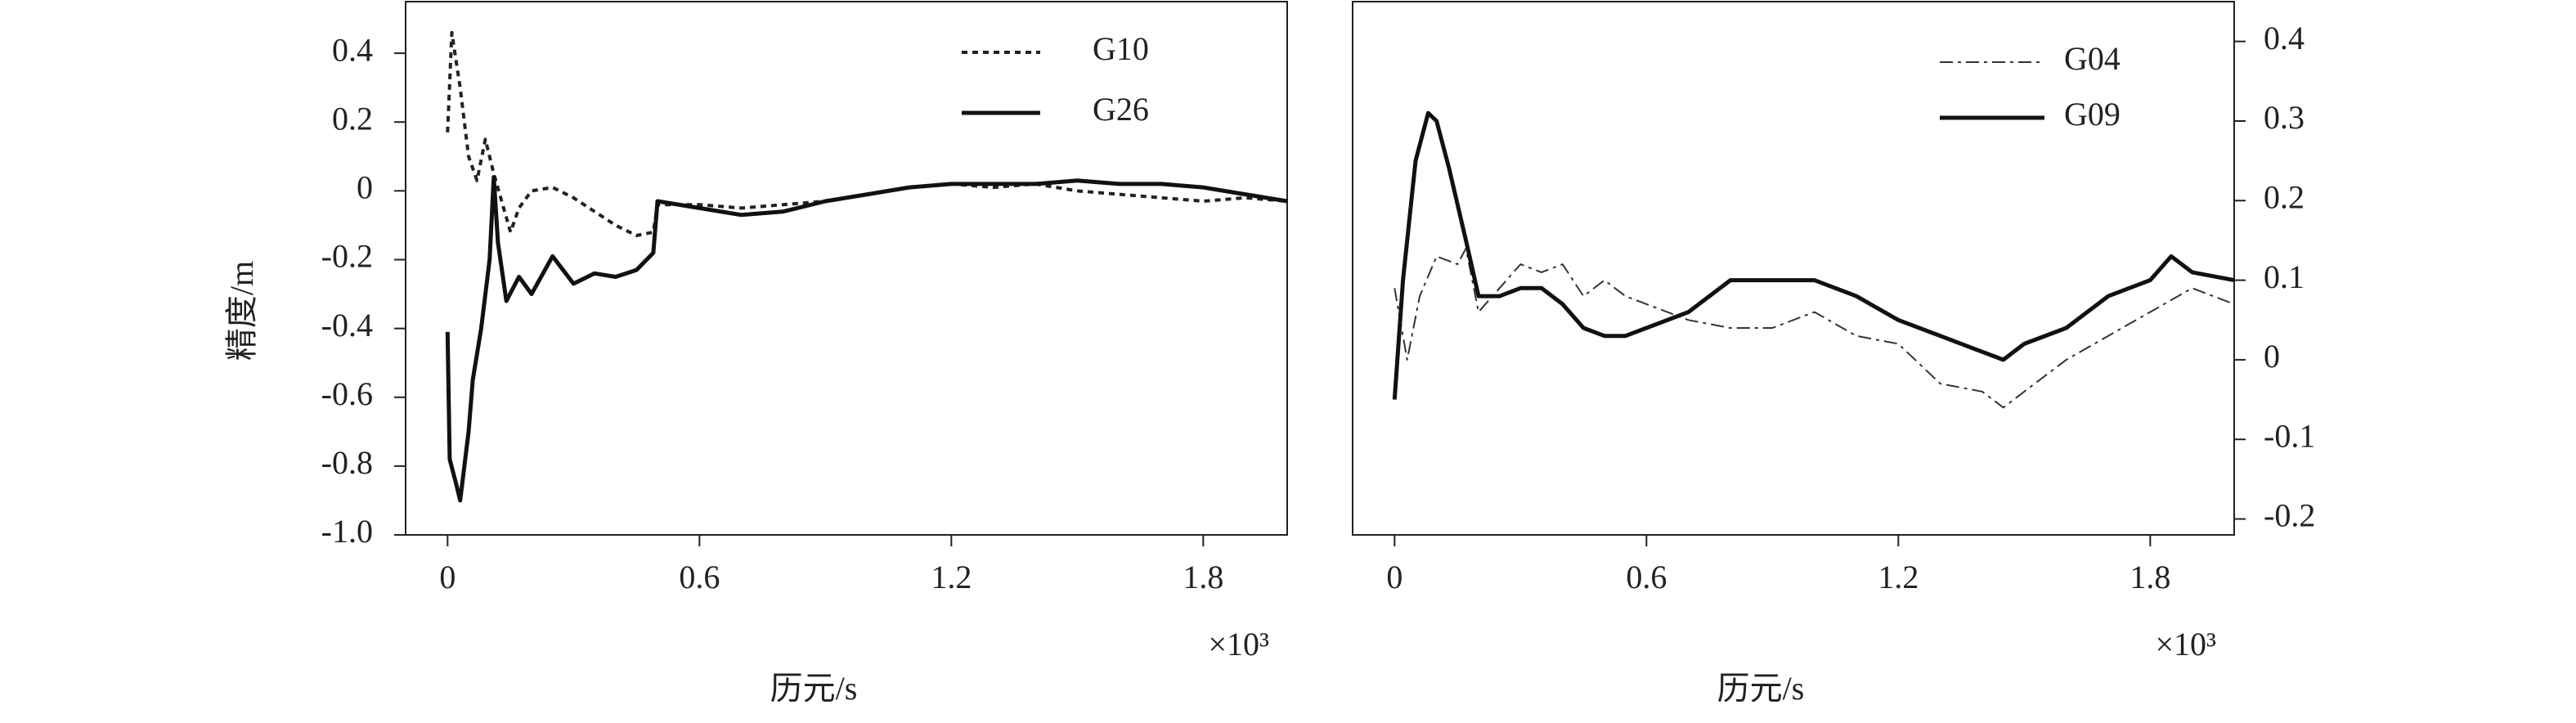  Describe the element at coordinates (241, 311) in the screenshot. I see `y-axis-label: 精度/m` at that location.